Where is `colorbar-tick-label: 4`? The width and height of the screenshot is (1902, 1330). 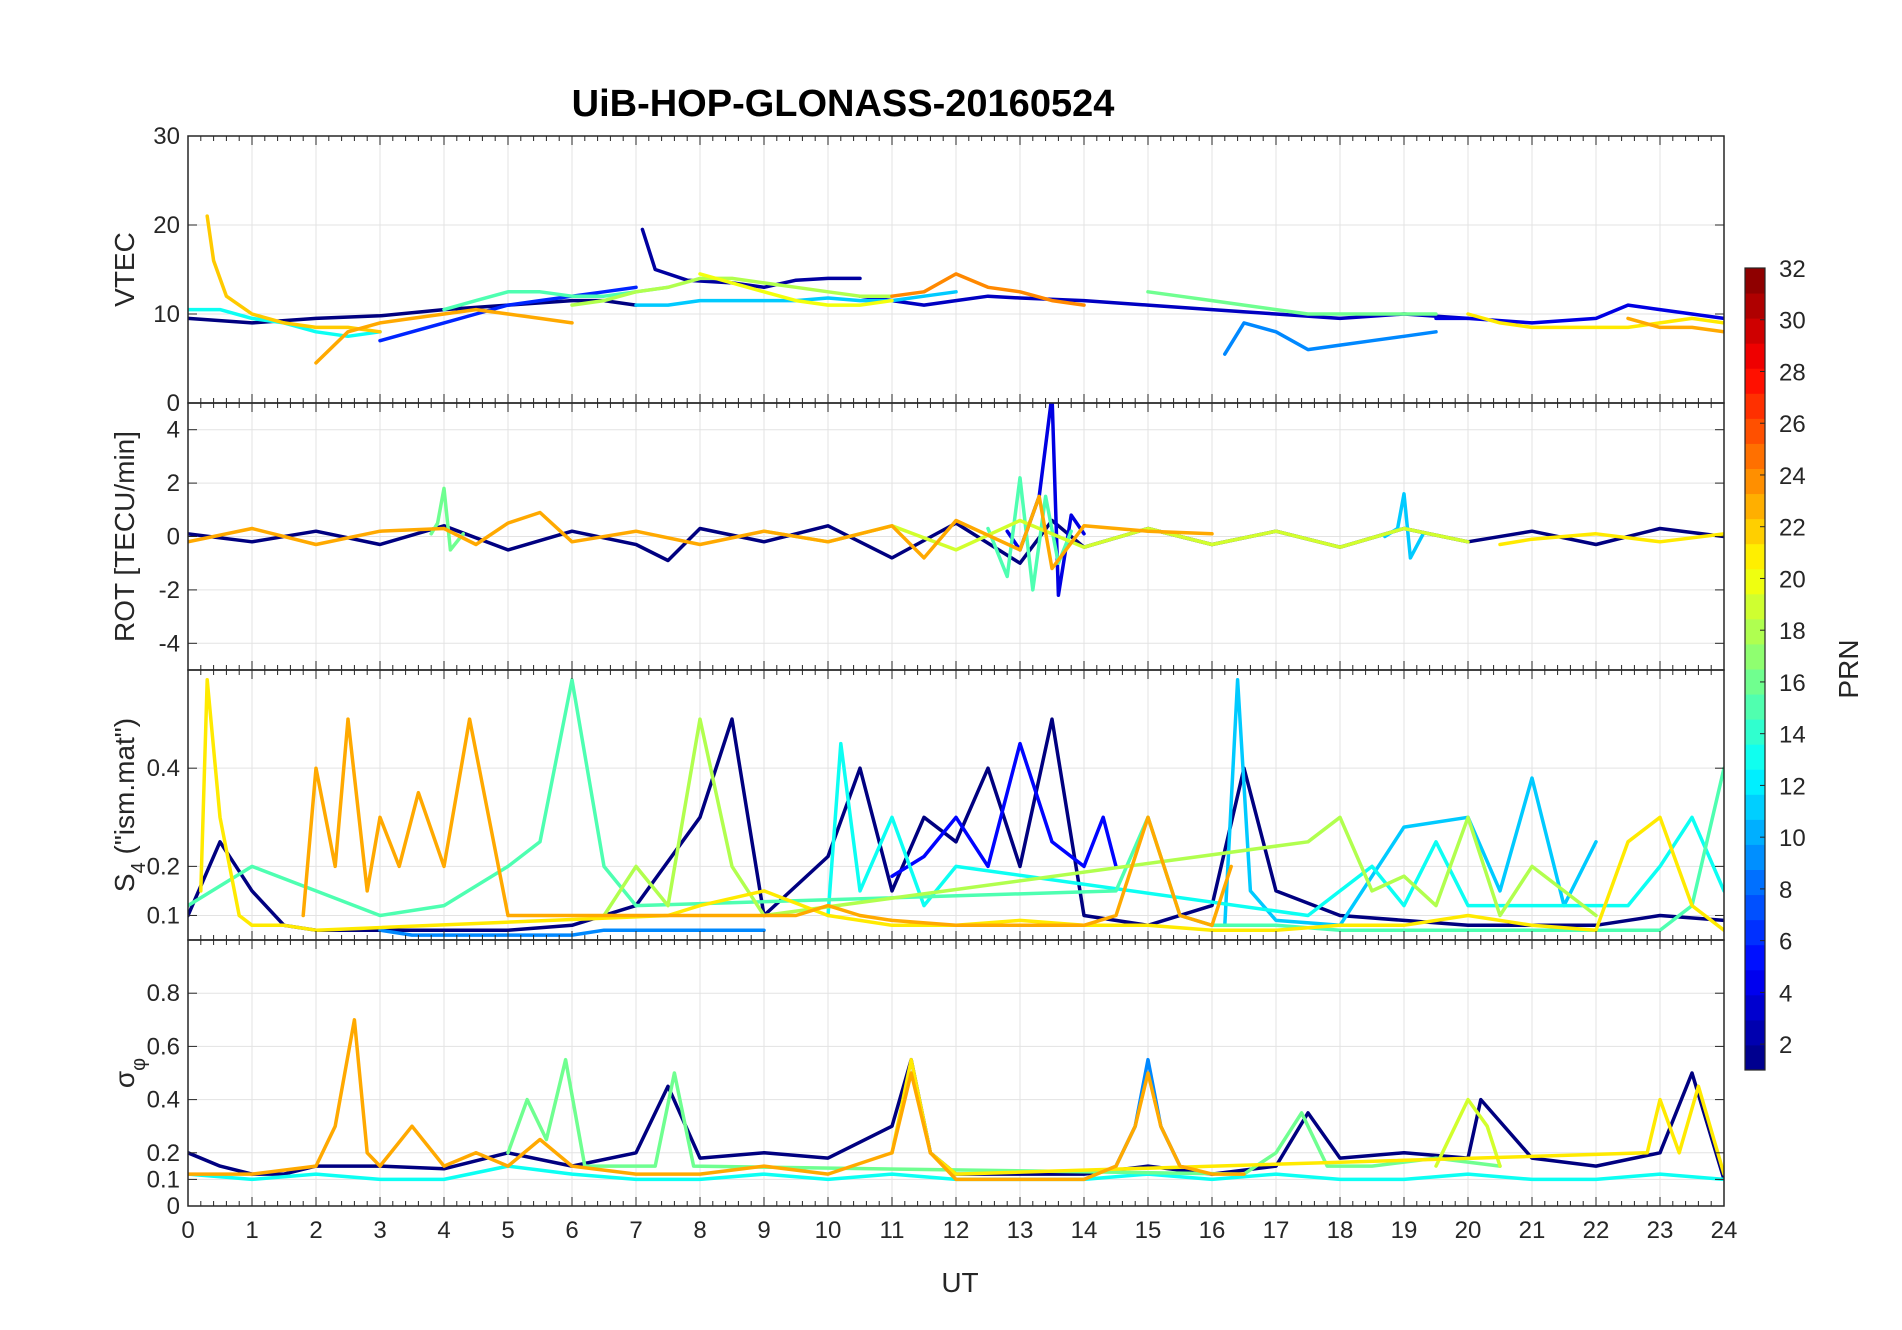
colorbar-tick-label: 4 is located at coordinates (1785, 993).